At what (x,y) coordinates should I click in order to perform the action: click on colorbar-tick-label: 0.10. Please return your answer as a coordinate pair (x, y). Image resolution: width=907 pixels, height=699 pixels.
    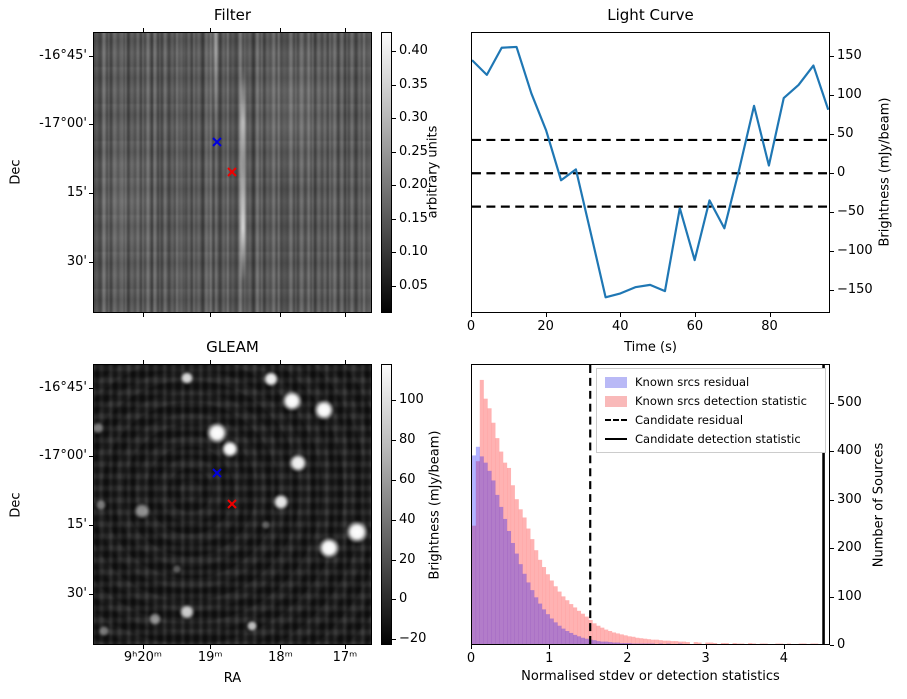
    Looking at the image, I should click on (413, 252).